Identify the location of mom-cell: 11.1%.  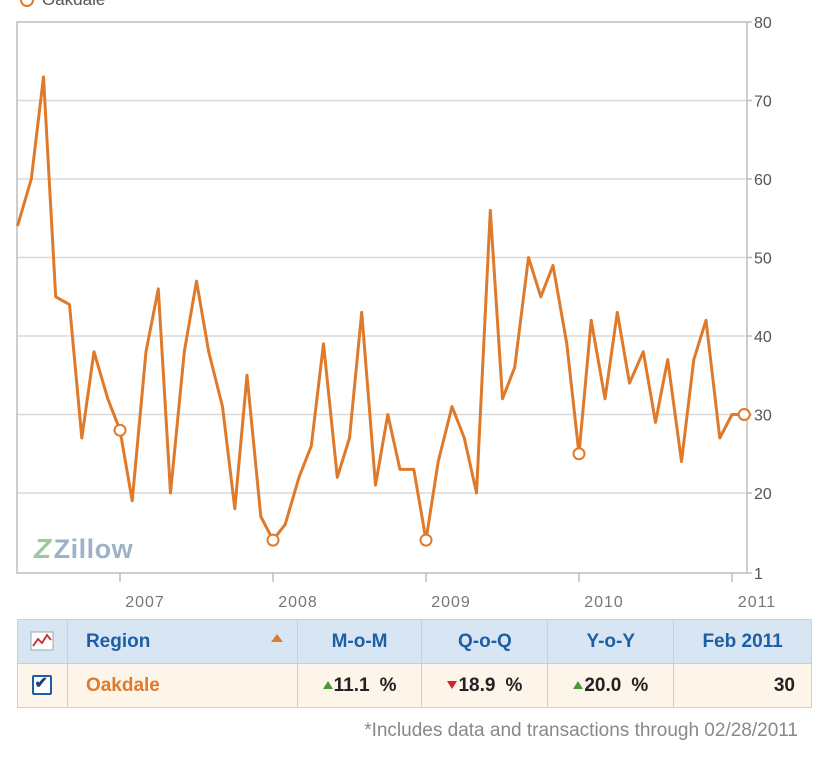
(359, 685).